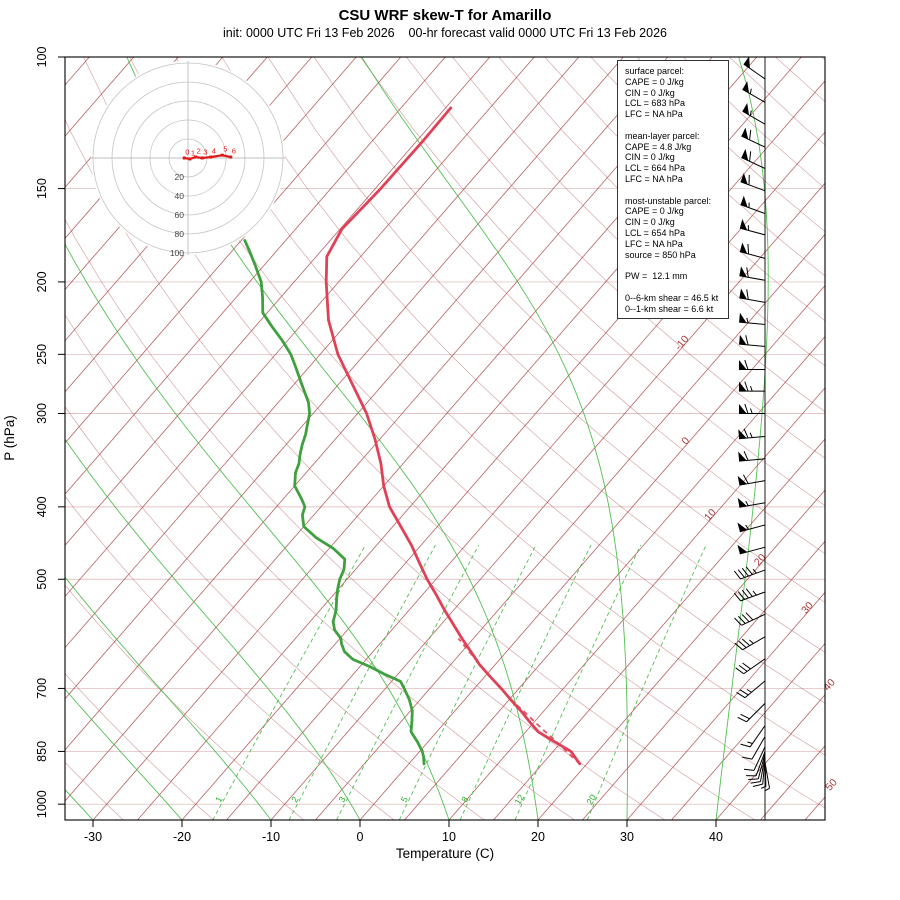  Describe the element at coordinates (405, 800) in the screenshot. I see `mixing-ratio-labels: 1 2 3 5 8 12 20` at that location.